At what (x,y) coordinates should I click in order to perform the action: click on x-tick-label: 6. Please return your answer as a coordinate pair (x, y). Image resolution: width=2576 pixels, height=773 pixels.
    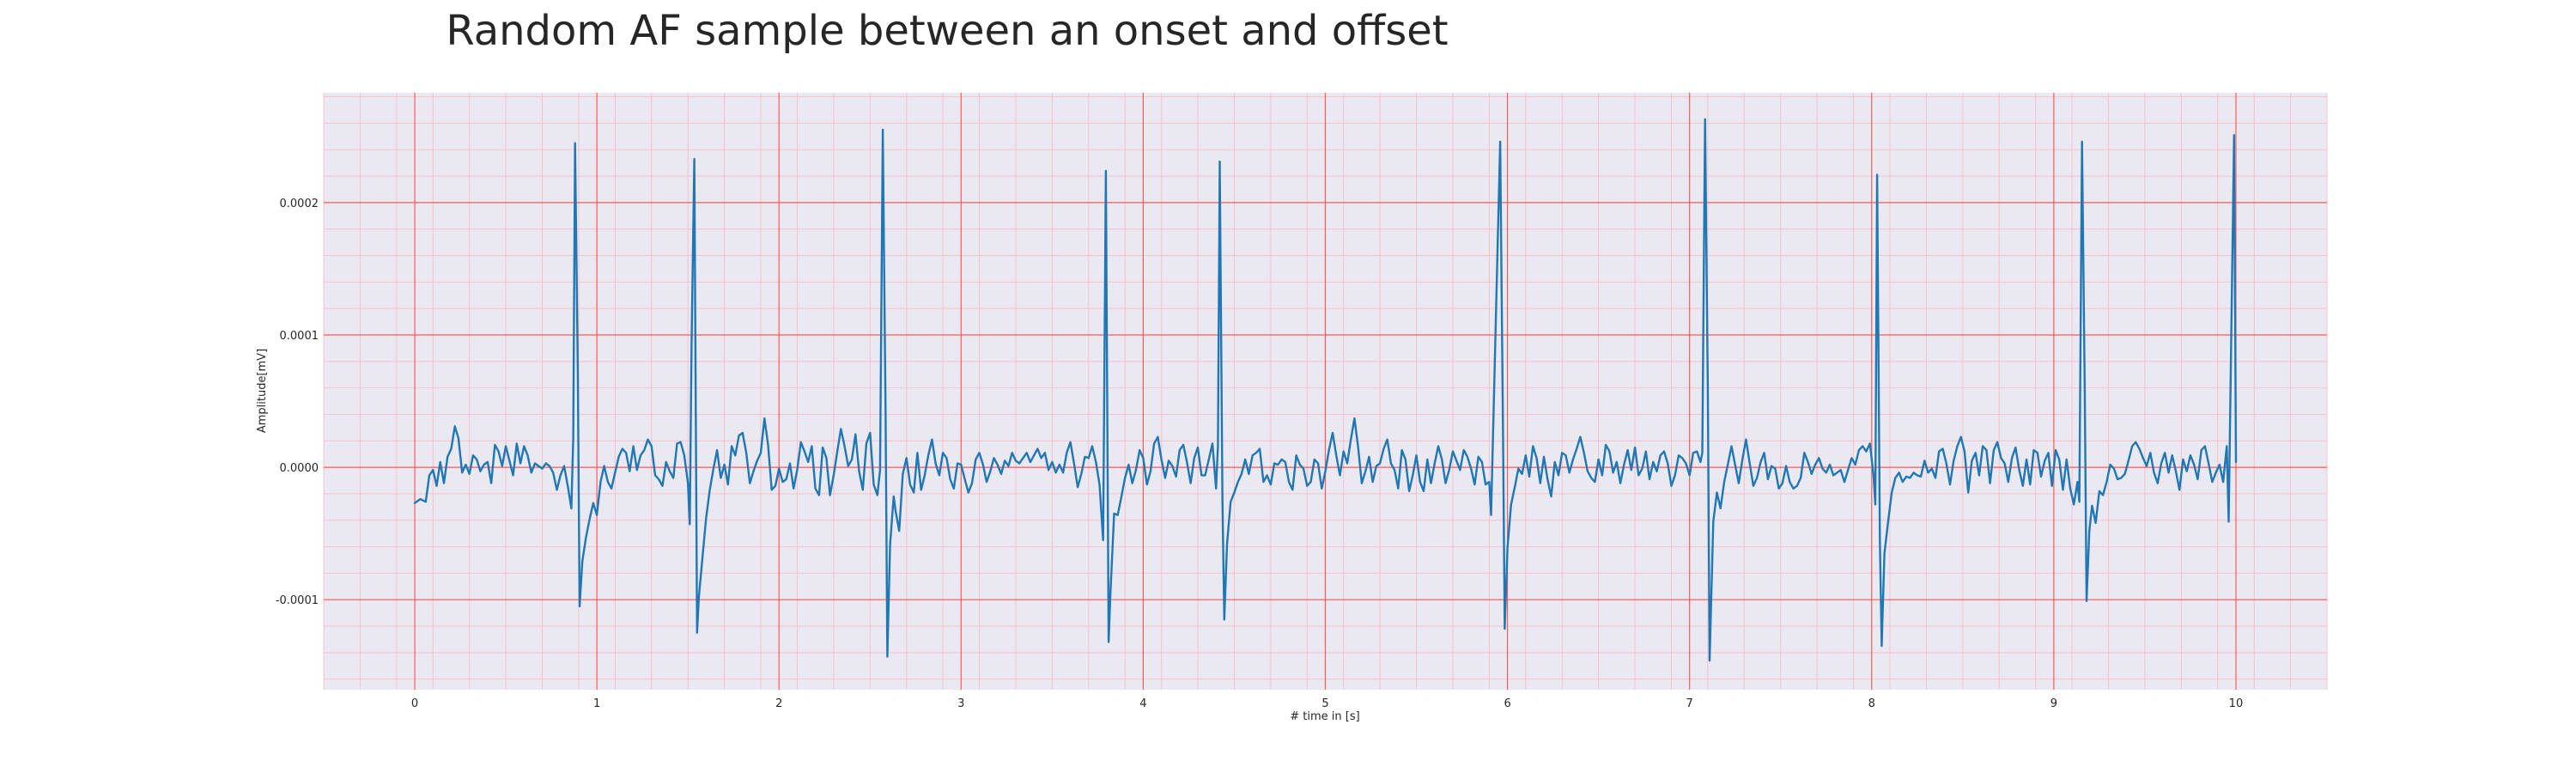
    Looking at the image, I should click on (1507, 703).